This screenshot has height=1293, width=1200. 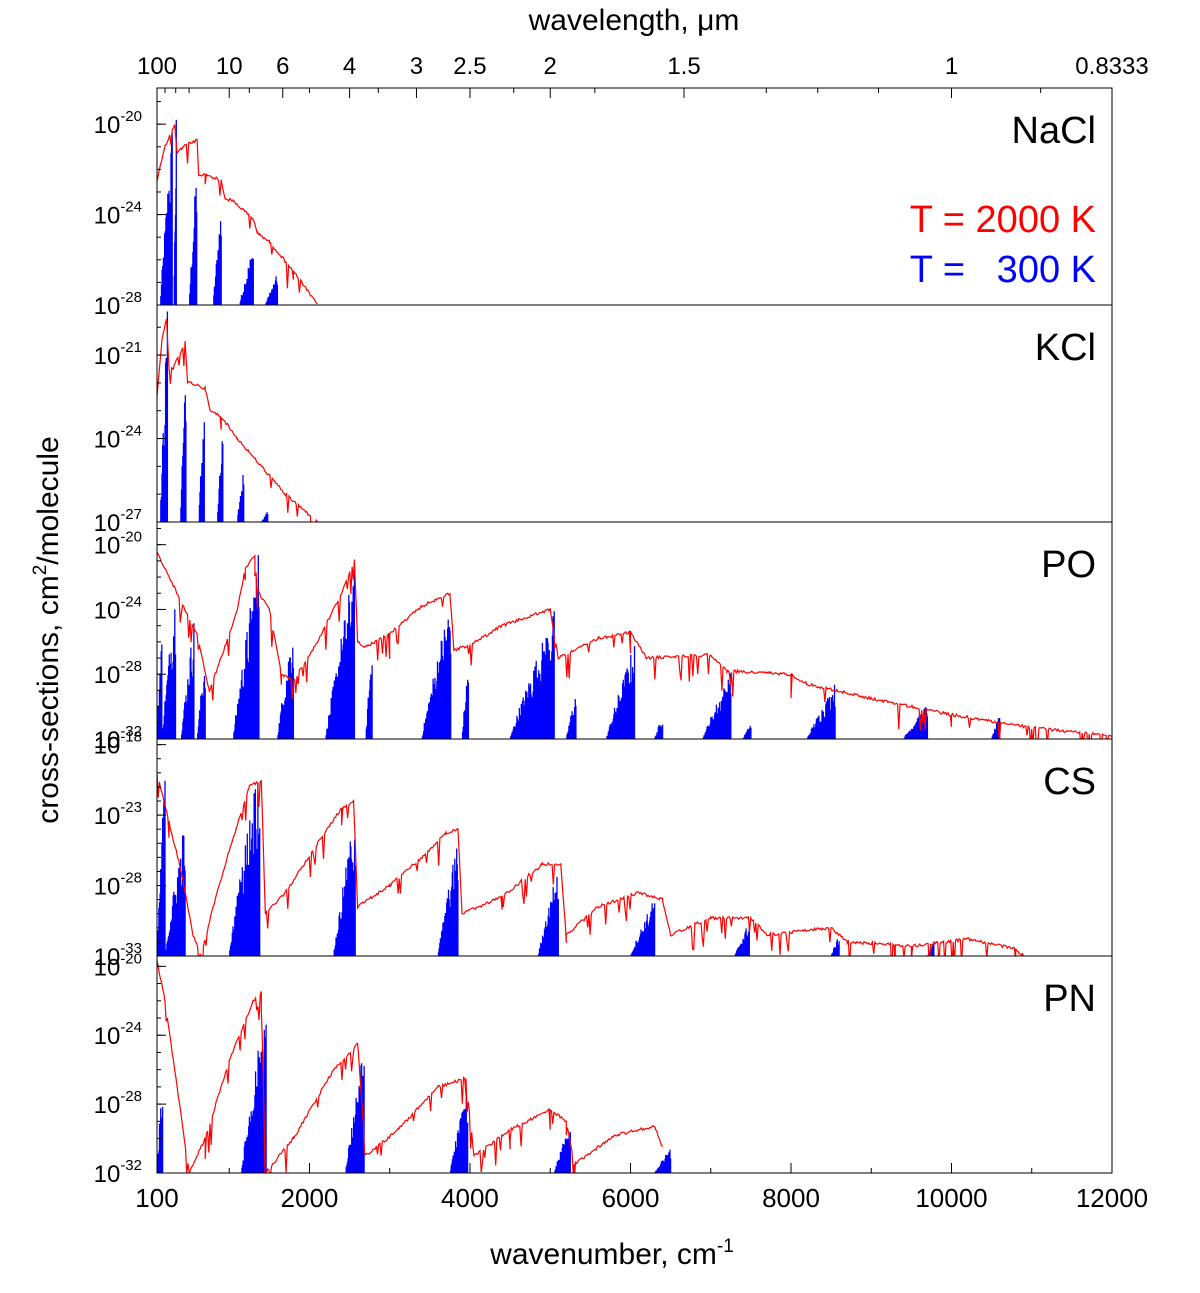 What do you see at coordinates (951, 1198) in the screenshot?
I see `x-tick-label: 10000` at bounding box center [951, 1198].